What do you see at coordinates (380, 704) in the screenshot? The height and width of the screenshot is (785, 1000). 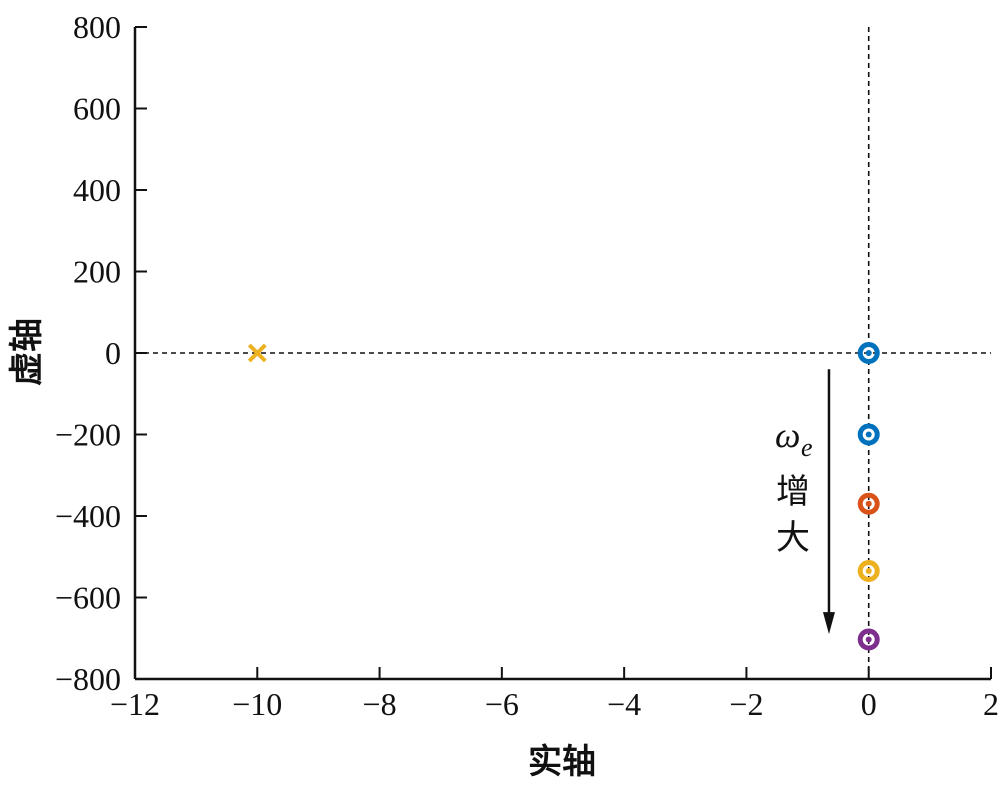 I see `x-tick-label: −8` at bounding box center [380, 704].